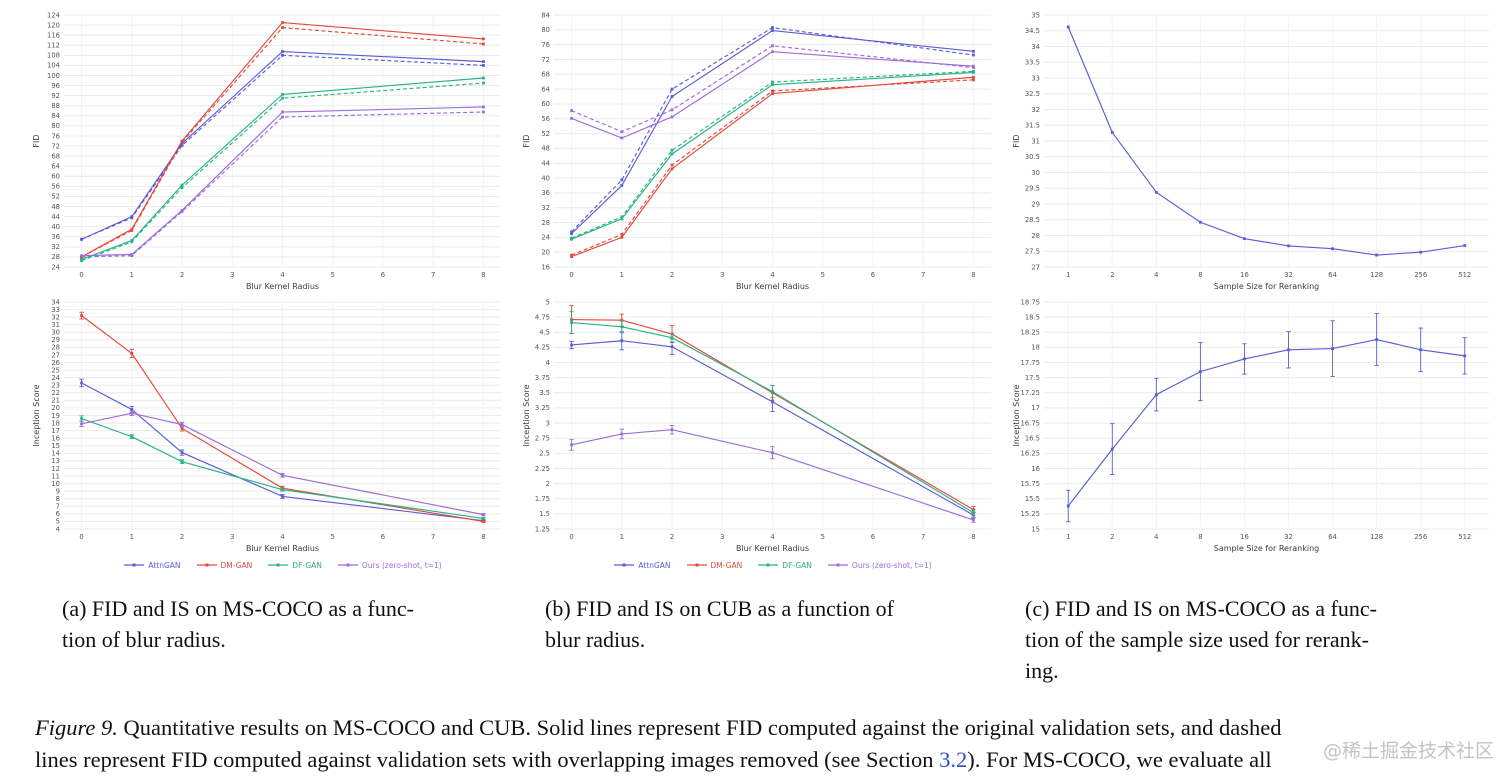  What do you see at coordinates (1035, 348) in the screenshot?
I see `svg-text: 18` at bounding box center [1035, 348].